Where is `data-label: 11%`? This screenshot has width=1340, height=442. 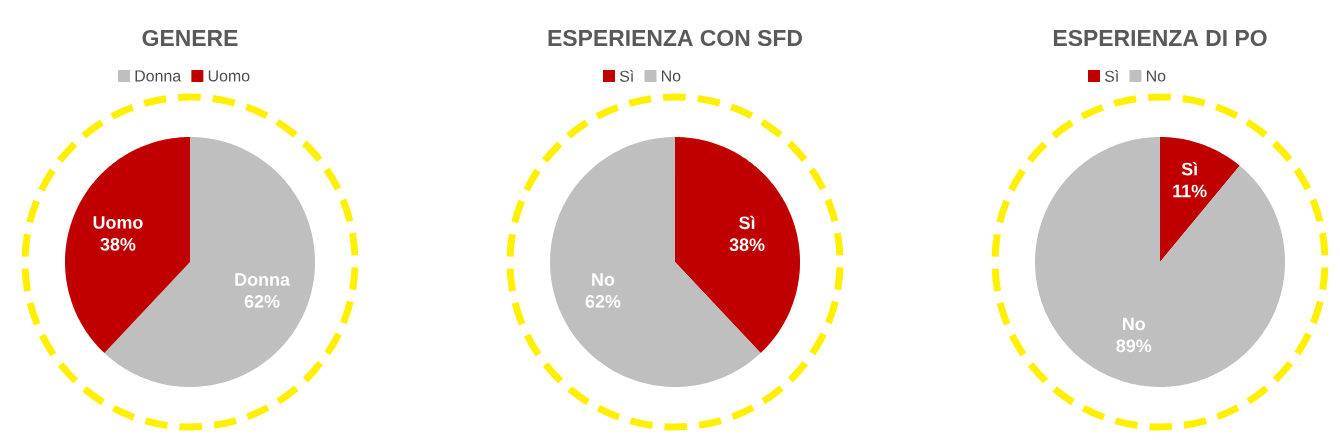 data-label: 11% is located at coordinates (1190, 191).